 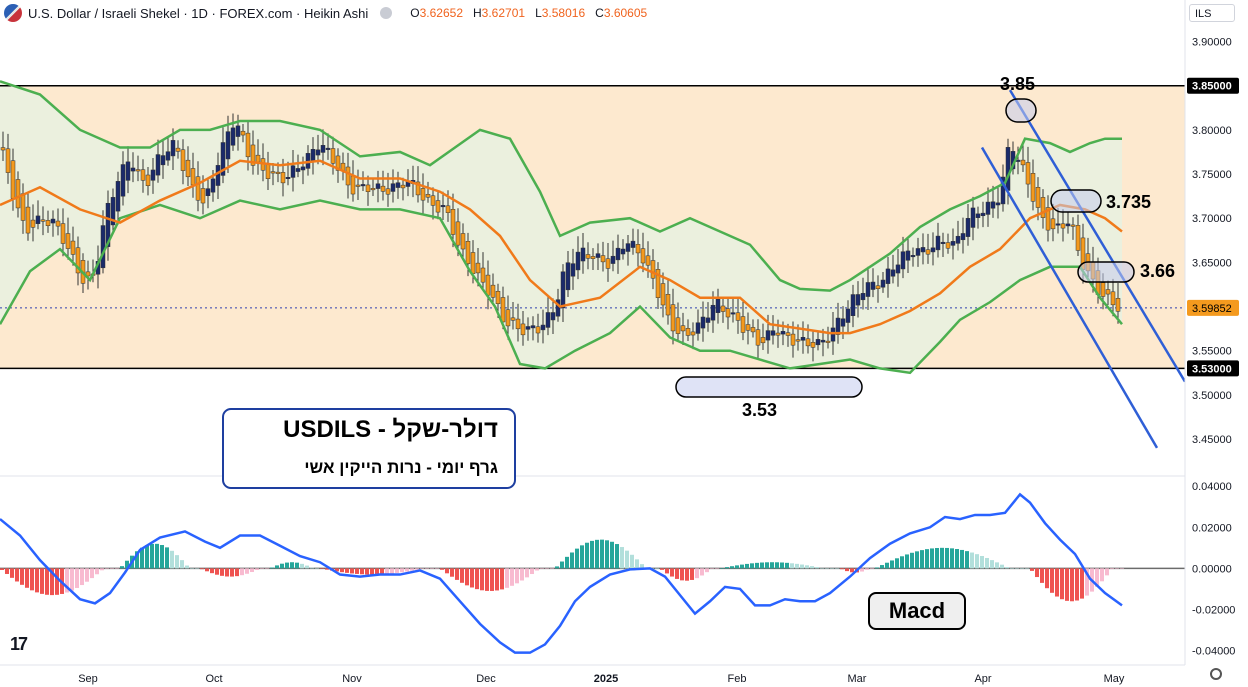 What do you see at coordinates (759, 410) in the screenshot?
I see `label-353: 3.53` at bounding box center [759, 410].